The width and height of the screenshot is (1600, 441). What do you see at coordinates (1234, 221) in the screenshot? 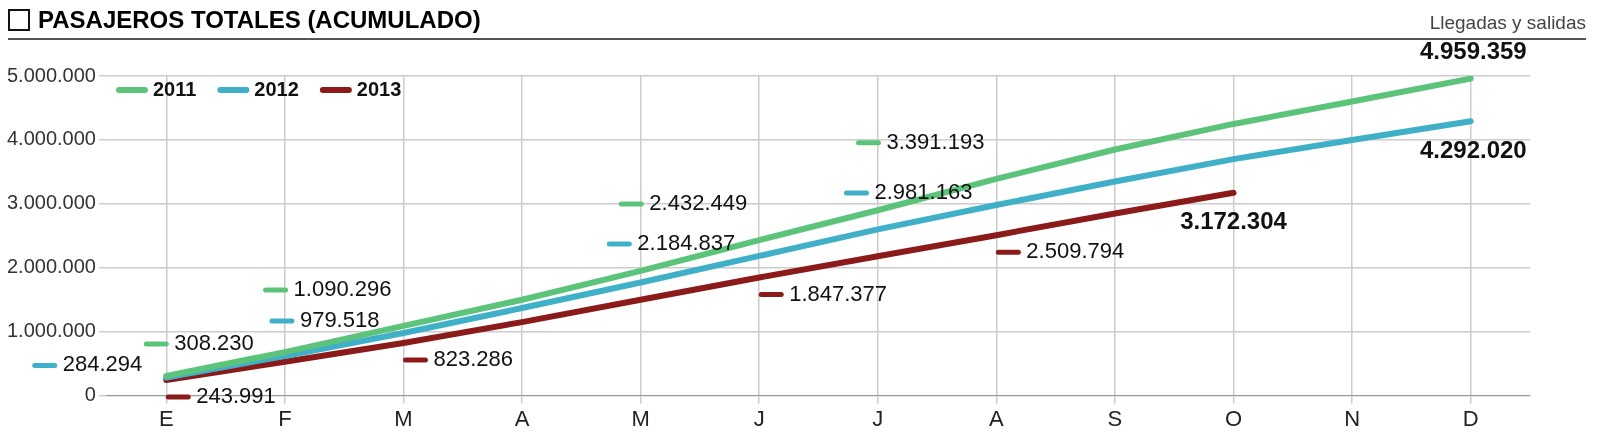
I see `data-label: 3.172.304` at bounding box center [1234, 221].